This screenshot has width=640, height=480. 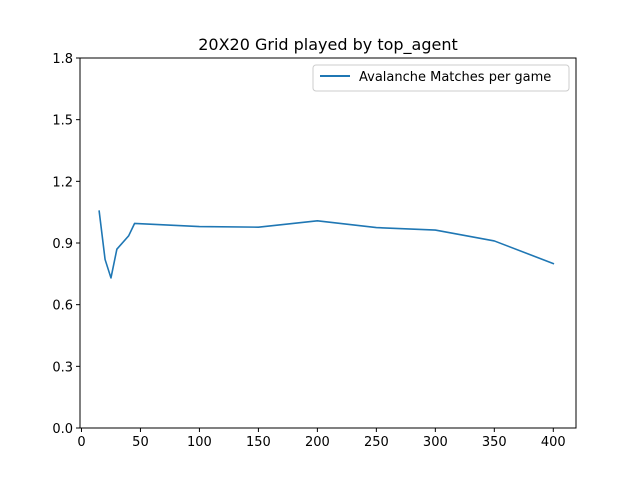 I want to click on y-tick-label: 1.2, so click(x=62, y=182).